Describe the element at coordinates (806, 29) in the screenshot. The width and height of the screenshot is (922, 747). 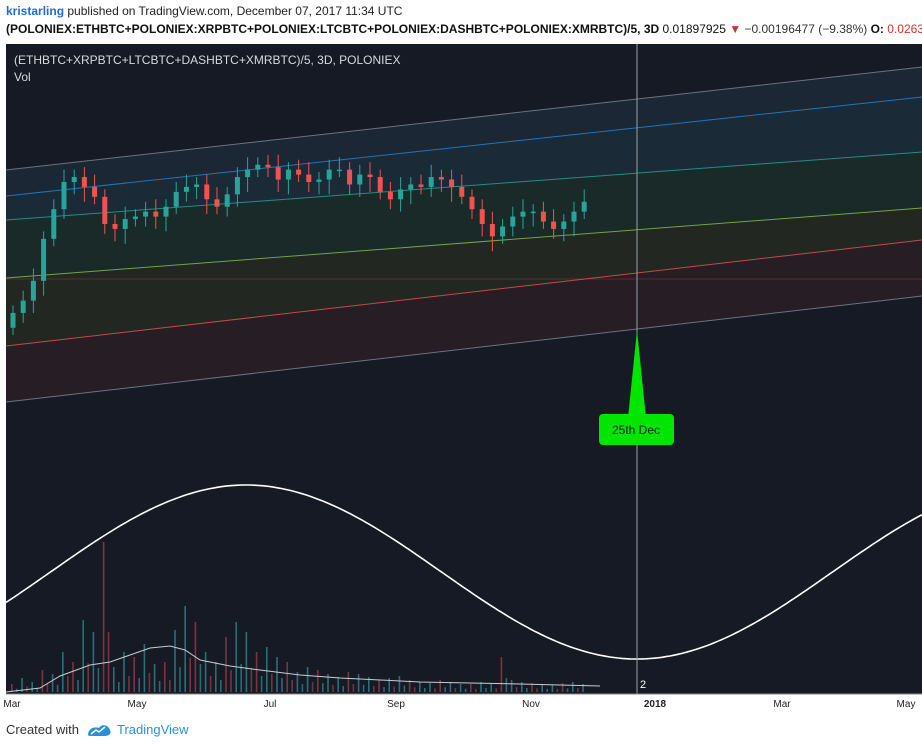
I see `price-change: −0.00196477 (−9.38%)` at that location.